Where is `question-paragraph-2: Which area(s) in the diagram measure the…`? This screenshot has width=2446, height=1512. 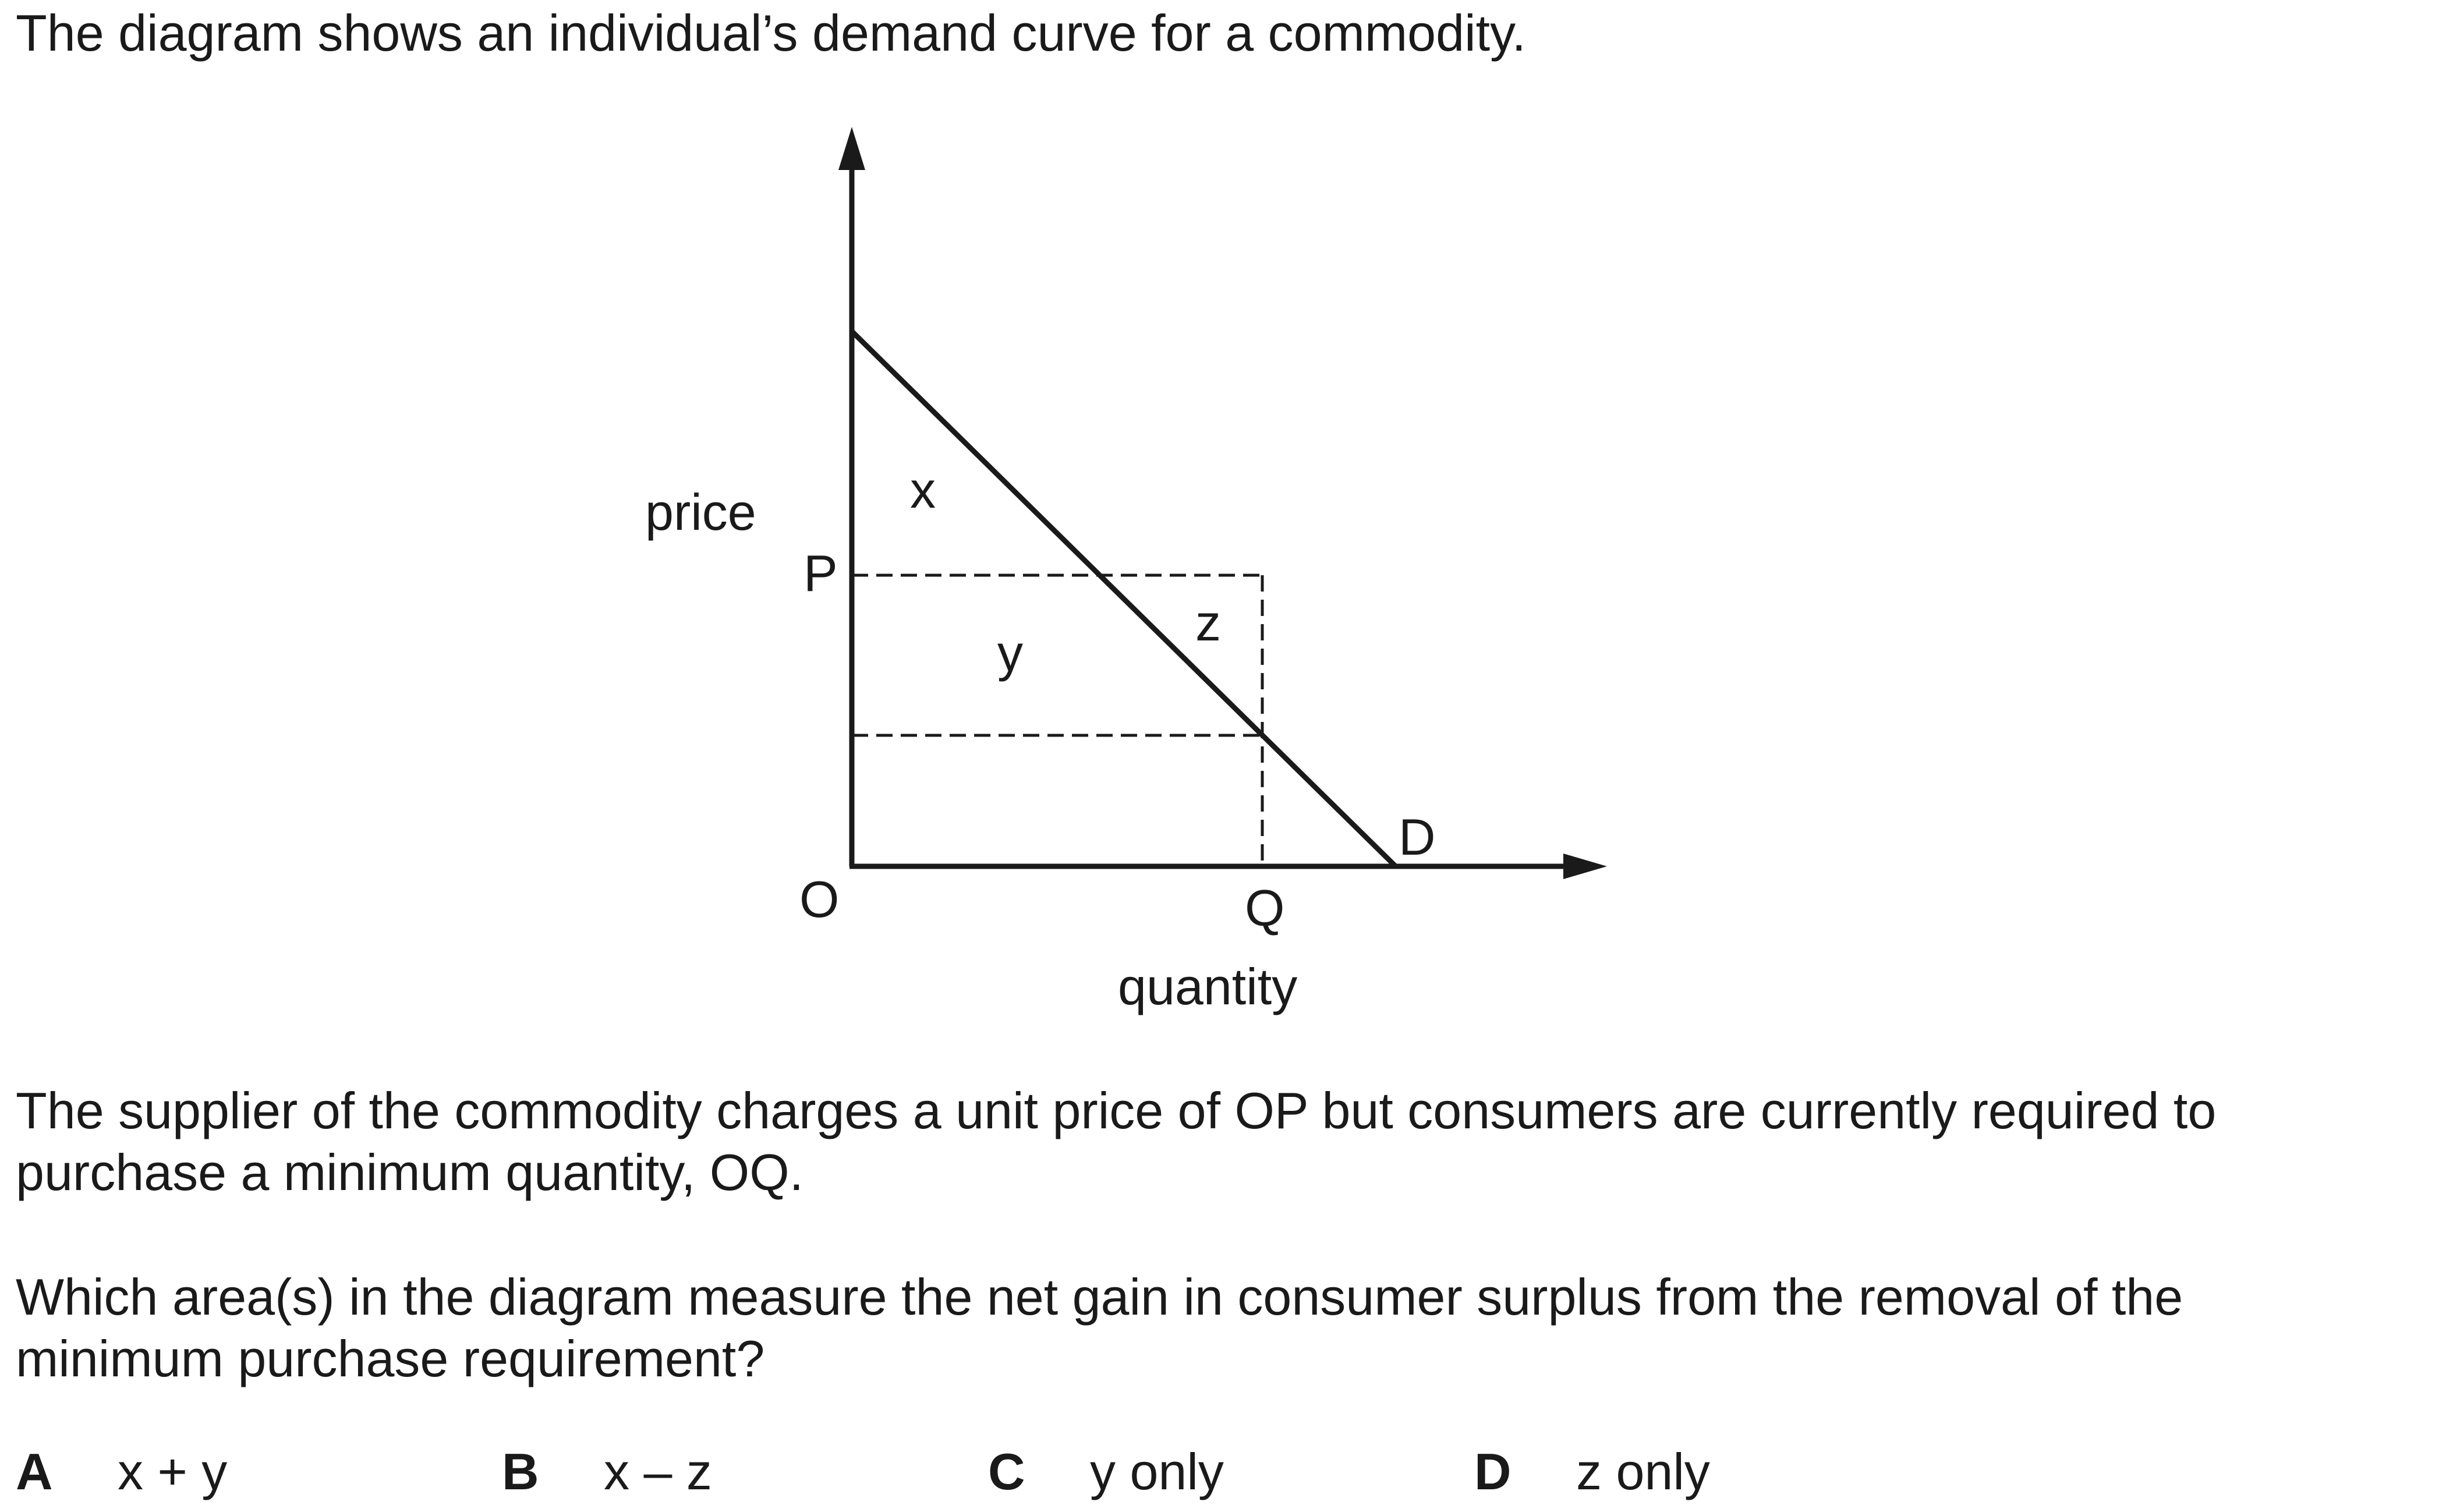
question-paragraph-2: Which area(s) in the diagram measure the… is located at coordinates (1099, 1328).